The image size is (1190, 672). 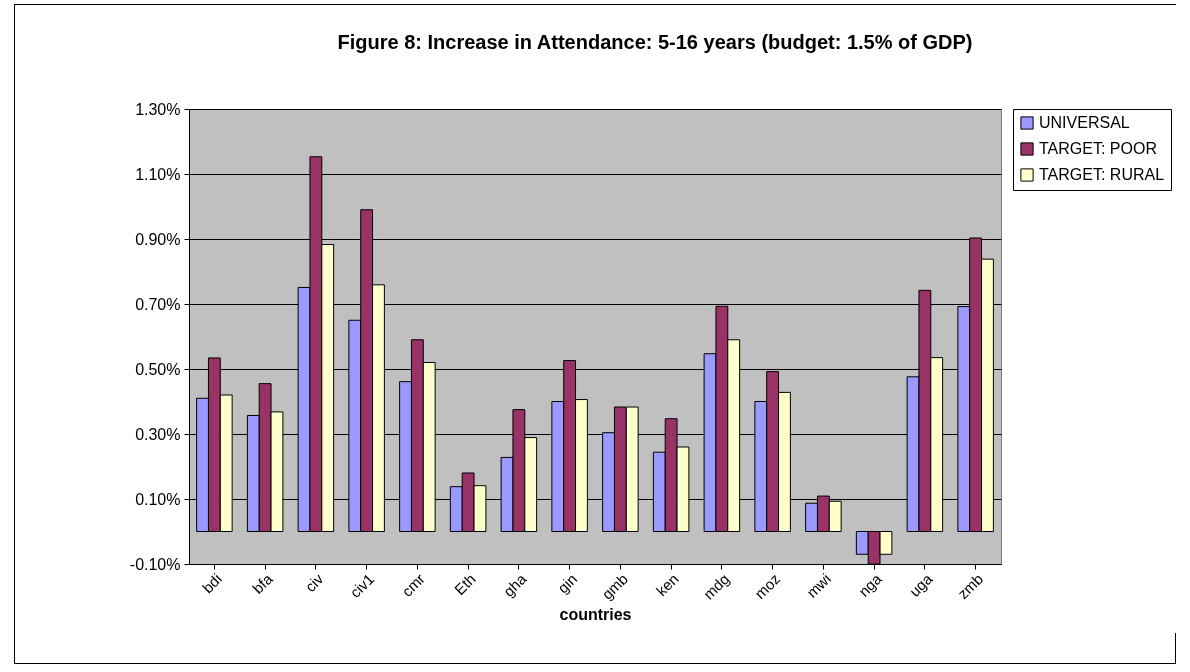 What do you see at coordinates (667, 585) in the screenshot?
I see `x-tick-label: ken` at bounding box center [667, 585].